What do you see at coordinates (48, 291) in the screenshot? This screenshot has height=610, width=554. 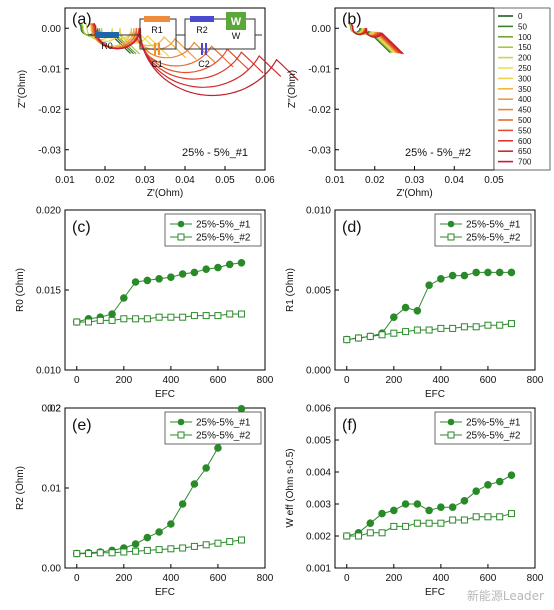 I see `y-tick-label: 0.015` at bounding box center [48, 291].